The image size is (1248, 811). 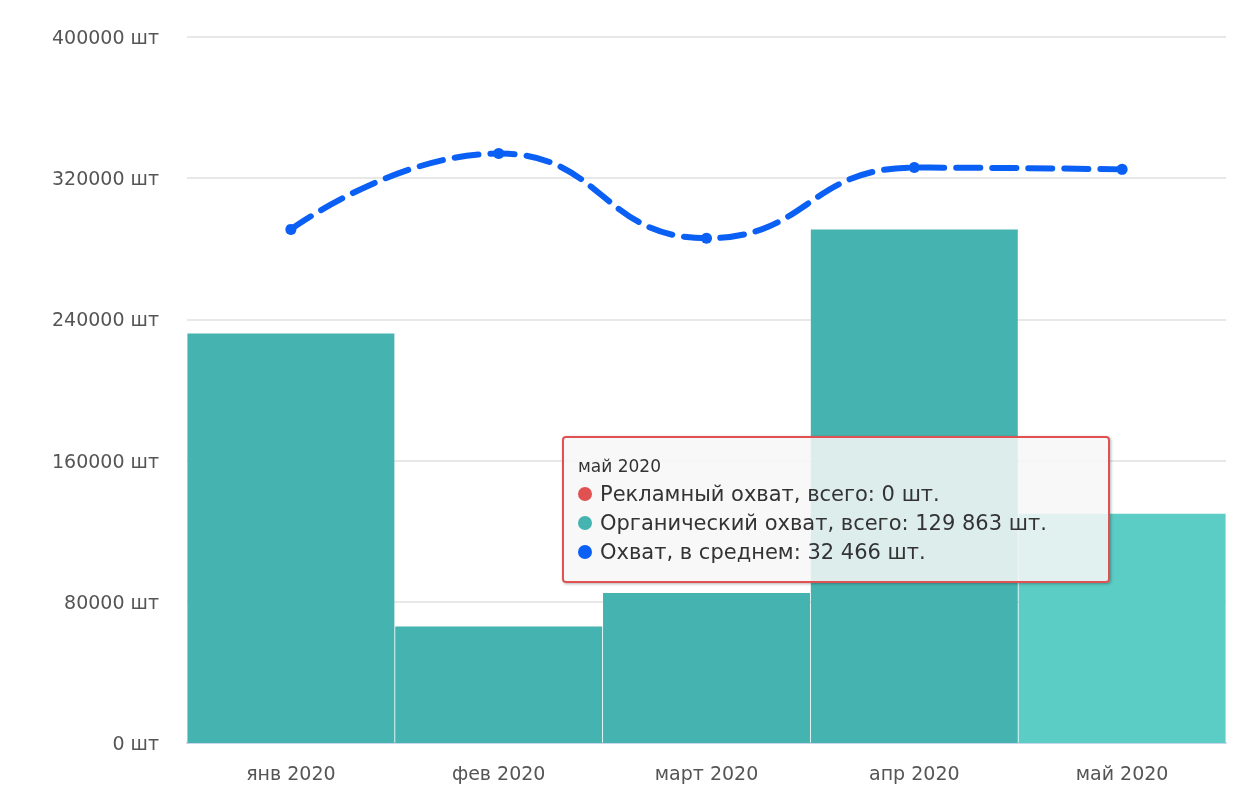 I want to click on x-tick-label: март 2020, so click(x=706, y=772).